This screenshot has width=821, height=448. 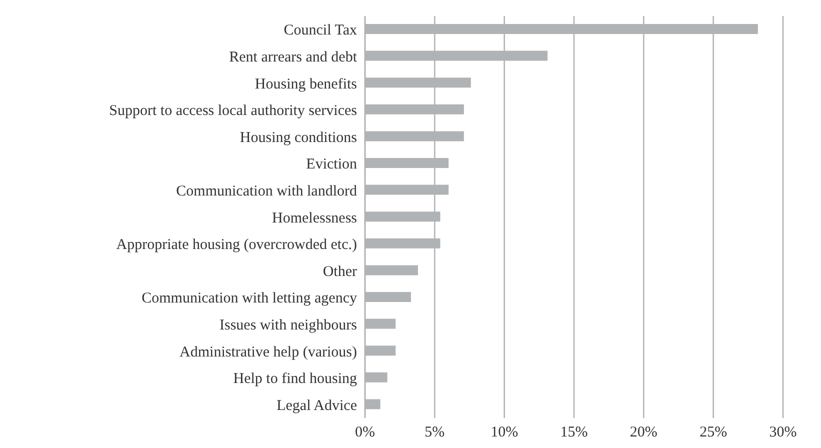 I want to click on x-tick-label: 25%, so click(x=714, y=432).